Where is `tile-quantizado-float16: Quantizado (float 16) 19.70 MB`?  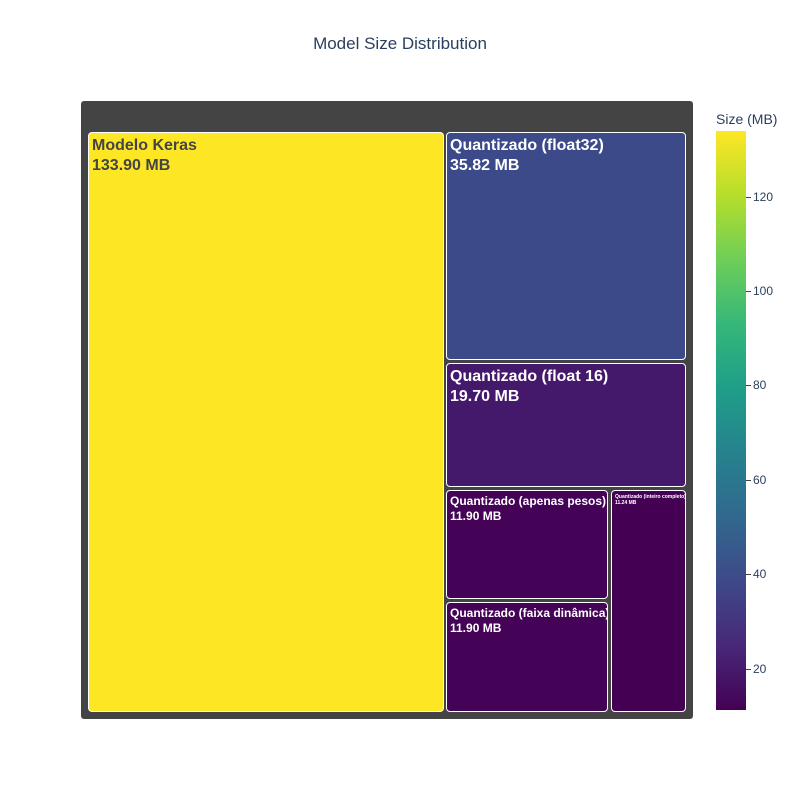
tile-quantizado-float16: Quantizado (float 16) 19.70 MB is located at coordinates (566, 425).